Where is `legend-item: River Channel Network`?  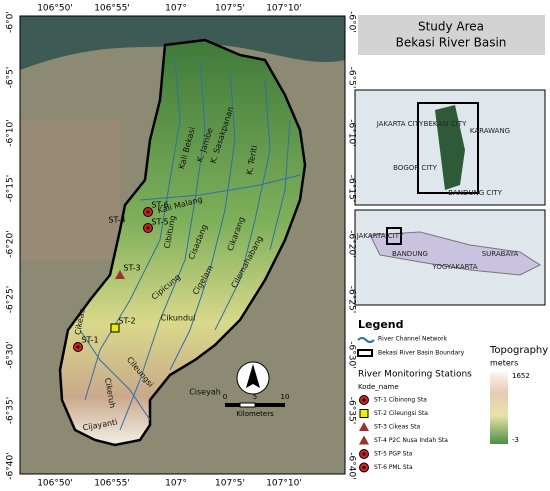
legend-item: River Channel Network is located at coordinates (413, 339).